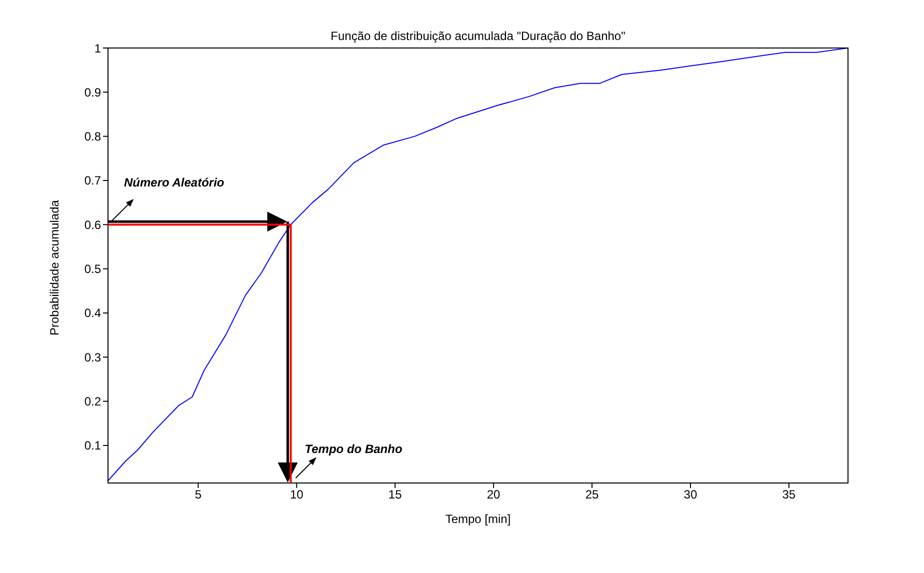 The width and height of the screenshot is (924, 573). I want to click on y-tick-label: 0.5, so click(93, 269).